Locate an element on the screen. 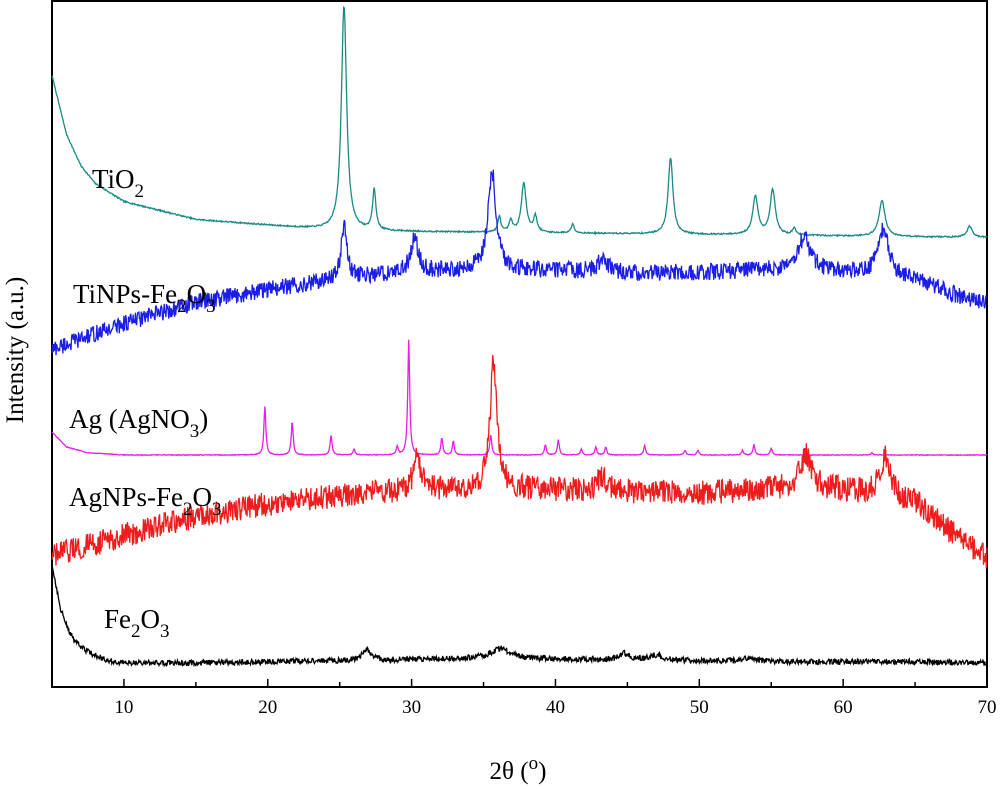 This screenshot has width=1000, height=789. x-tick-label-10: 10 is located at coordinates (123, 707).